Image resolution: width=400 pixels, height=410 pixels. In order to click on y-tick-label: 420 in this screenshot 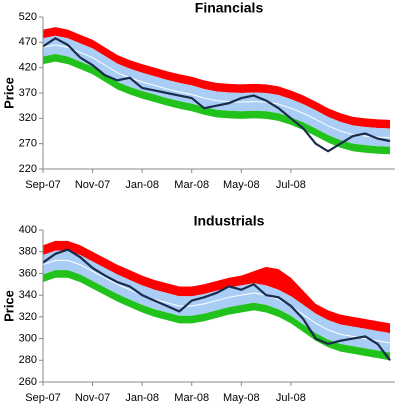, I will do `click(28, 68)`.